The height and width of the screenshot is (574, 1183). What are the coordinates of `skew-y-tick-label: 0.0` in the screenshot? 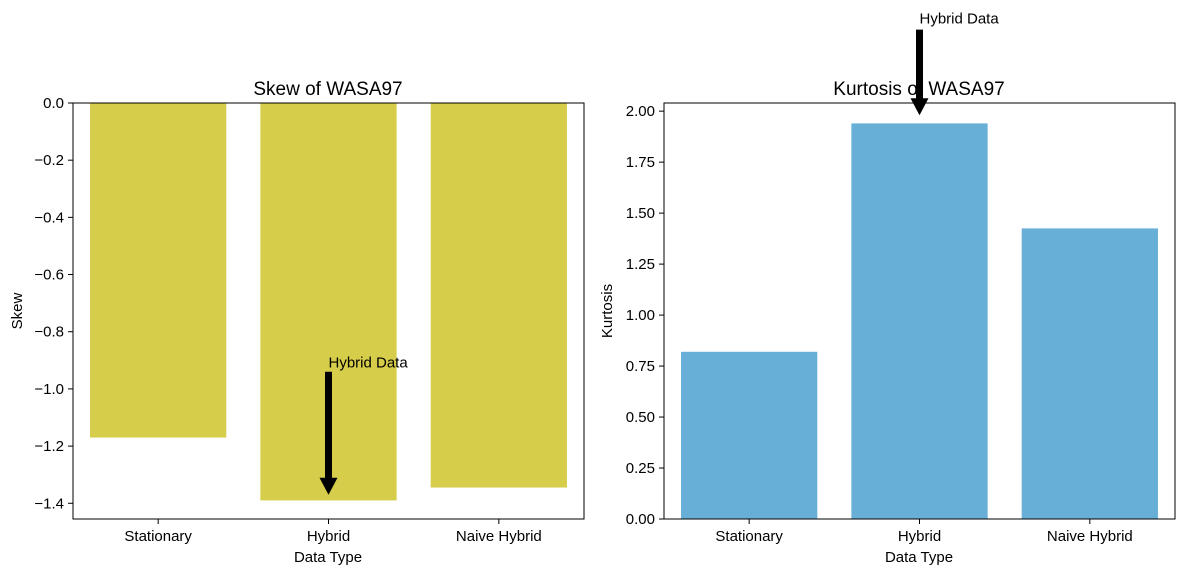 It's located at (53, 103).